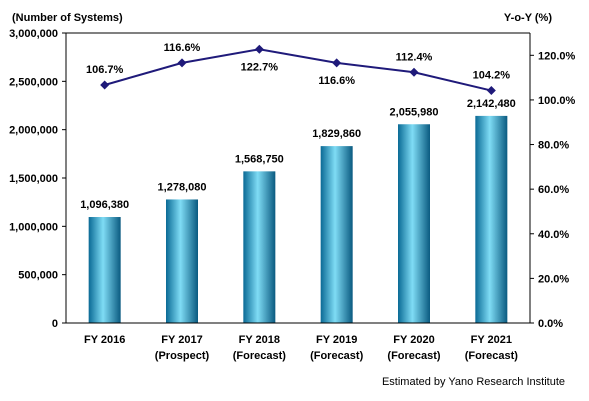 The width and height of the screenshot is (589, 401). I want to click on bar-value-label: 1,568,750, so click(259, 159).